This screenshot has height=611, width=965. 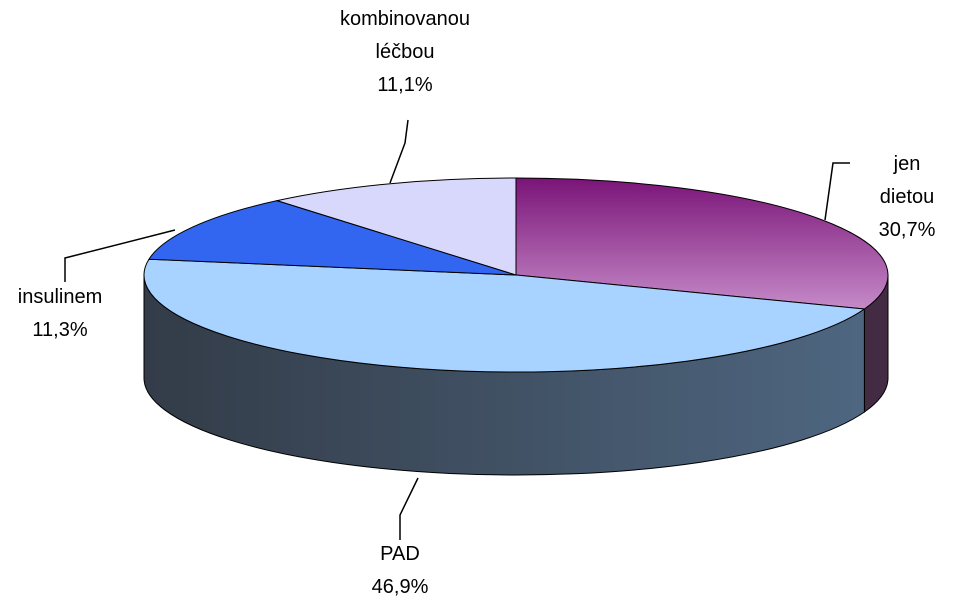 What do you see at coordinates (400, 554) in the screenshot?
I see `category-label: PAD` at bounding box center [400, 554].